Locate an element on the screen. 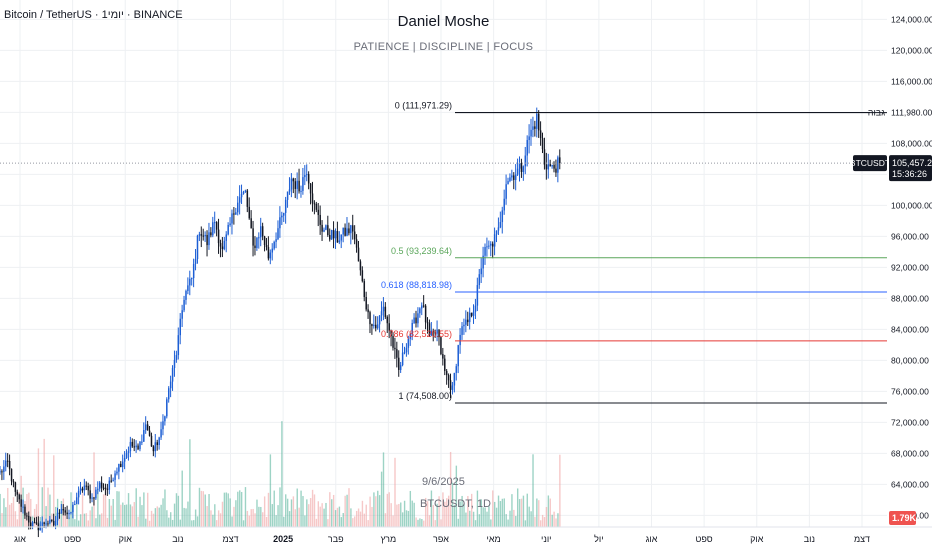 This screenshot has width=932, height=550. volume-badge is located at coordinates (902, 518).